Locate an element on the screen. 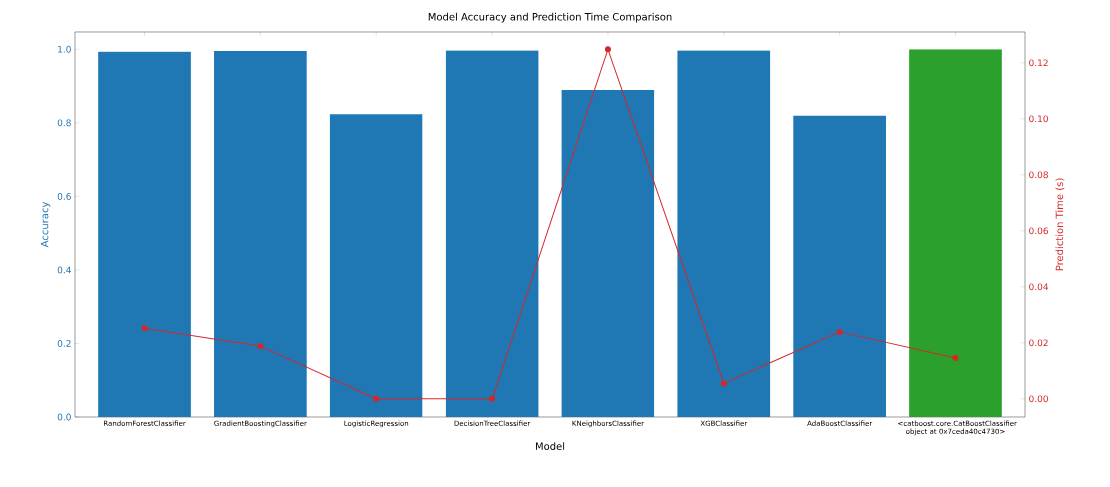  y2-tick-label: 0.00 is located at coordinates (1038, 399).